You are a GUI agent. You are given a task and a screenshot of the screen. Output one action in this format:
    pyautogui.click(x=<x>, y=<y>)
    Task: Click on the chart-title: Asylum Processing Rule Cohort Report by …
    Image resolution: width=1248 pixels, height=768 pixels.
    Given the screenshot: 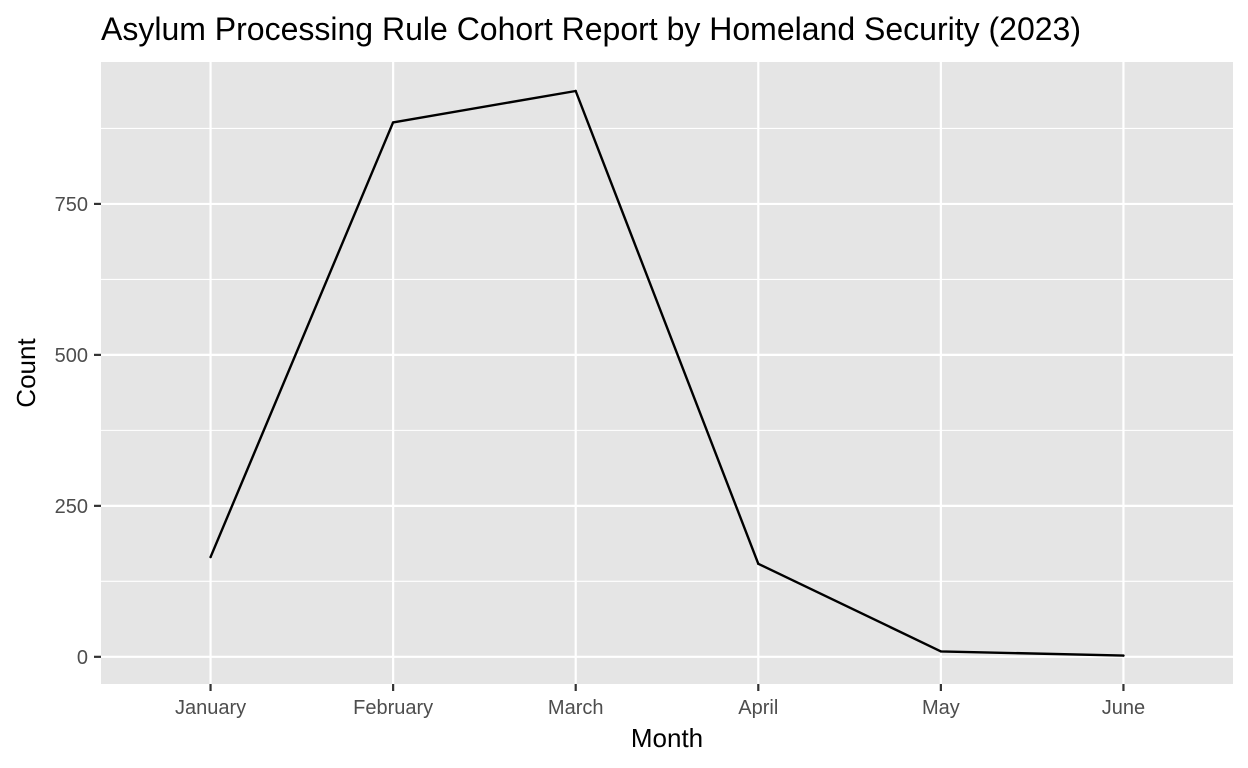 What is the action you would take?
    pyautogui.click(x=591, y=29)
    